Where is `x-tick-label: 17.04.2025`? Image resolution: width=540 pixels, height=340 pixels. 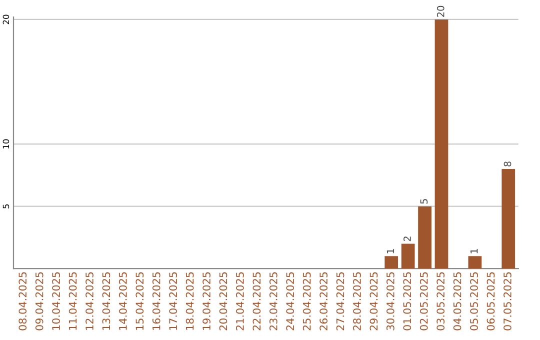
x-tick-label: 17.04.2025 is located at coordinates (173, 301).